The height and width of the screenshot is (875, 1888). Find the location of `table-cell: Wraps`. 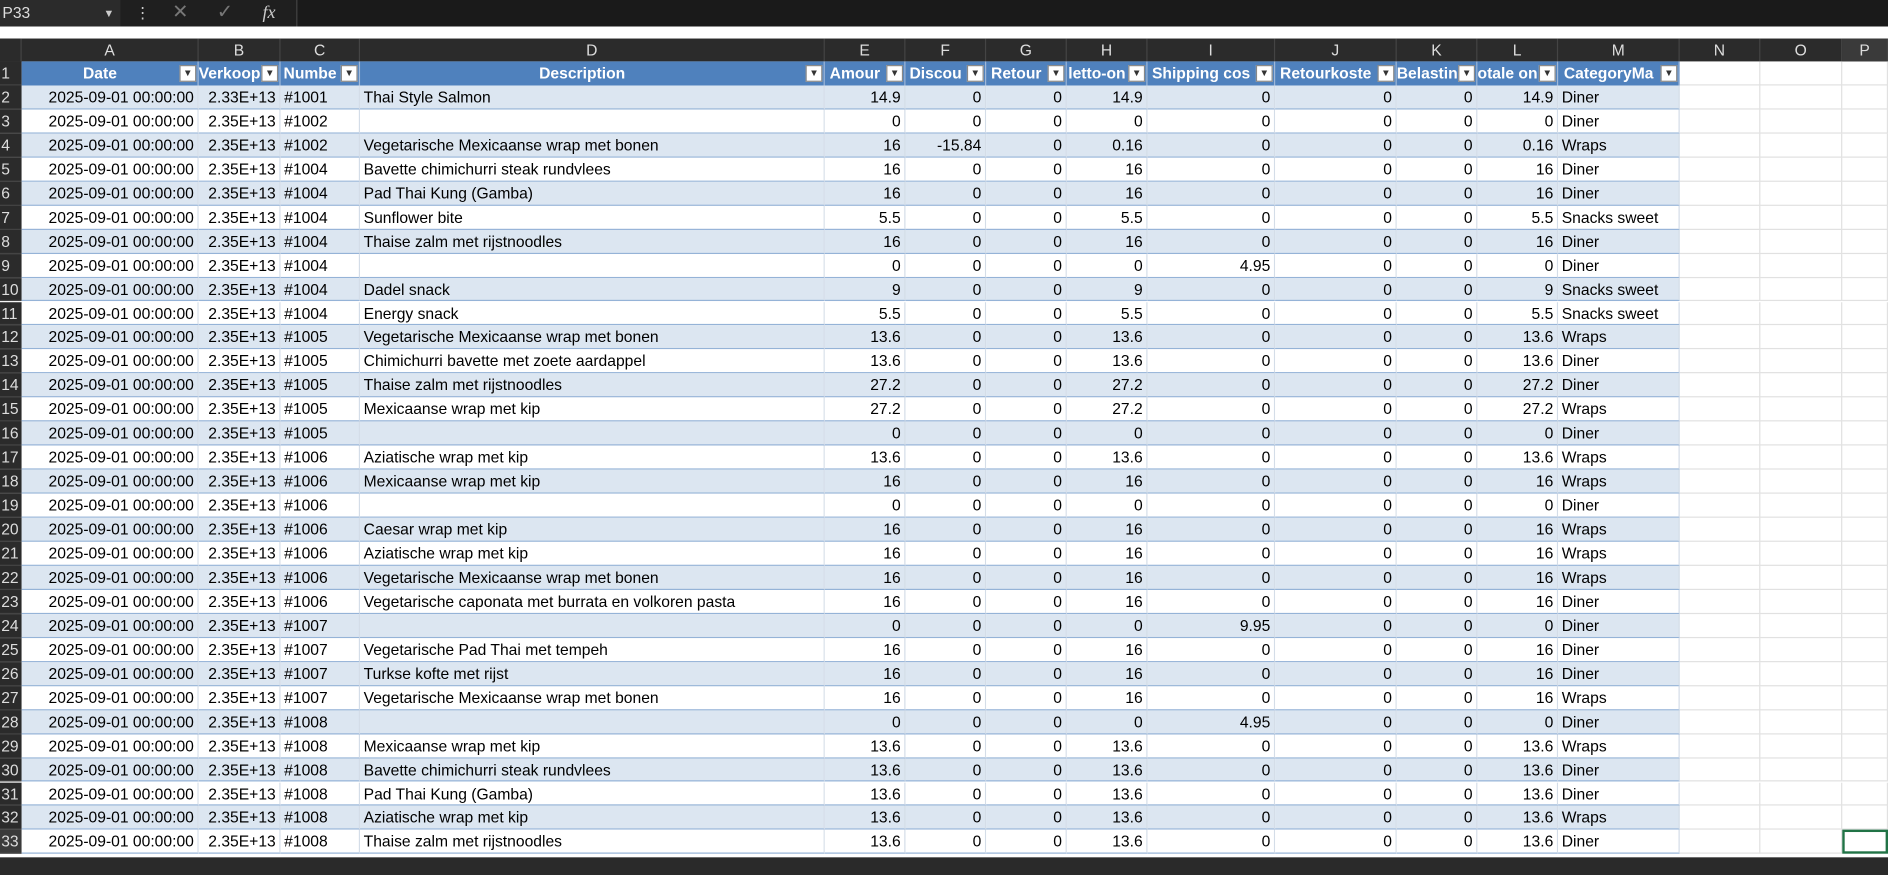

table-cell: Wraps is located at coordinates (1619, 553).